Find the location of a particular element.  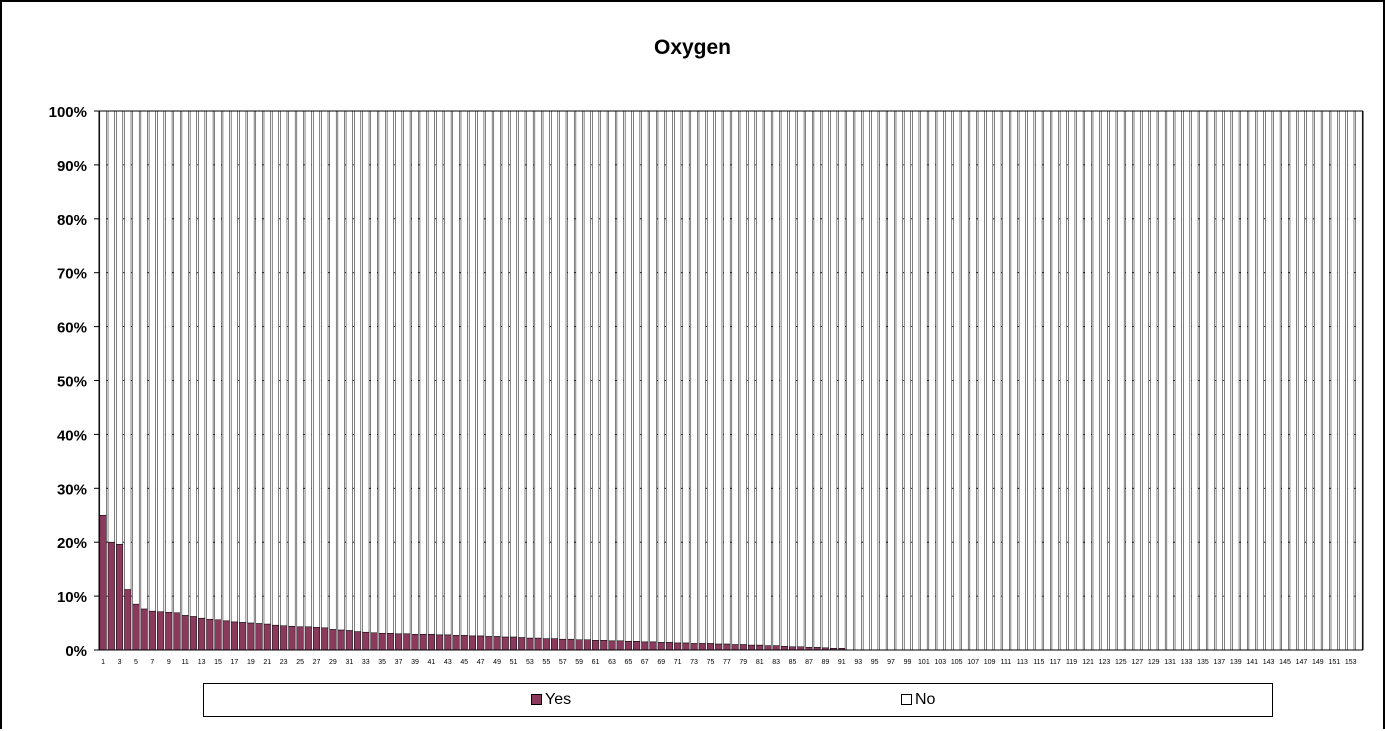

x-tick-label: 11 is located at coordinates (185, 662).